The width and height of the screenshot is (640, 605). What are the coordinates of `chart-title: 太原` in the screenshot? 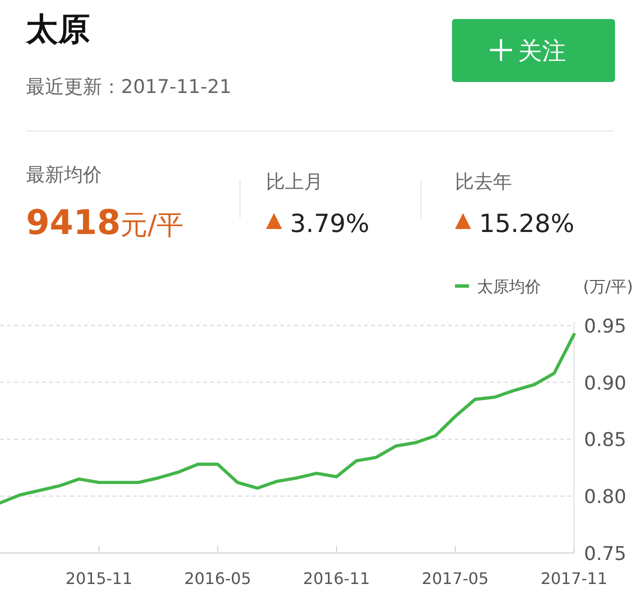 It's located at (57, 29).